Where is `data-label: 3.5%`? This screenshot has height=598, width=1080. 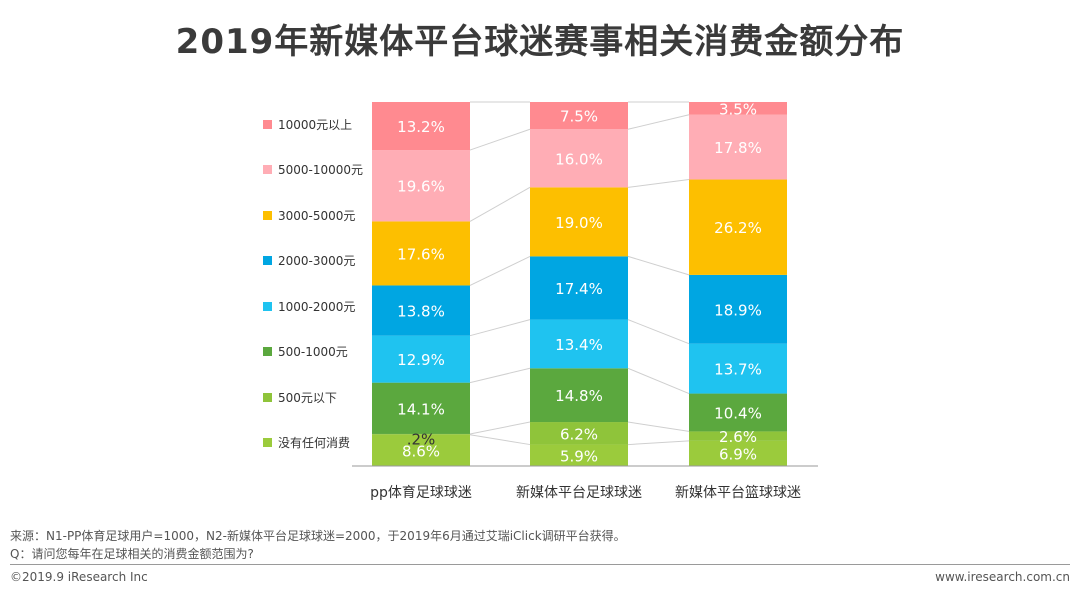
data-label: 3.5% is located at coordinates (738, 109).